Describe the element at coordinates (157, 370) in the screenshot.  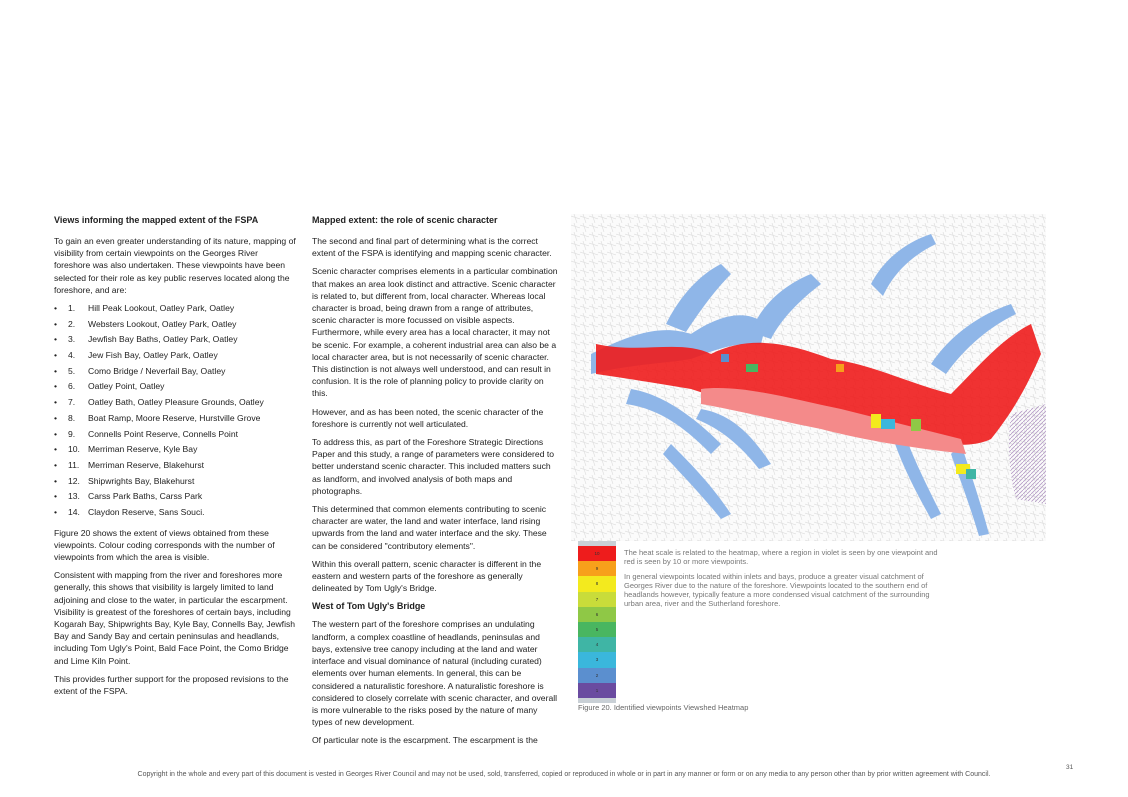
I see `viewpoint-name: Como Bridge / Neverfail Bay, Oatley` at that location.